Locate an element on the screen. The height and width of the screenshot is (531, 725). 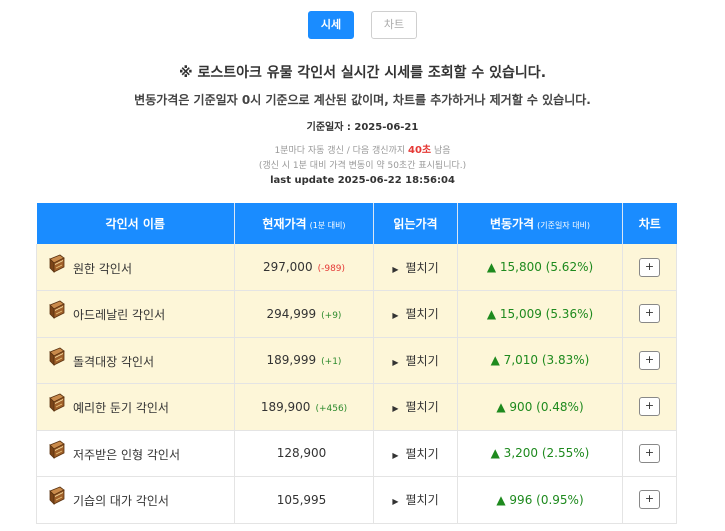
table-row: 저주받은 인형 각인서 128,900 ▶ 펼치기 ▲ 3,200 (2.55%) + is located at coordinates (356, 453).